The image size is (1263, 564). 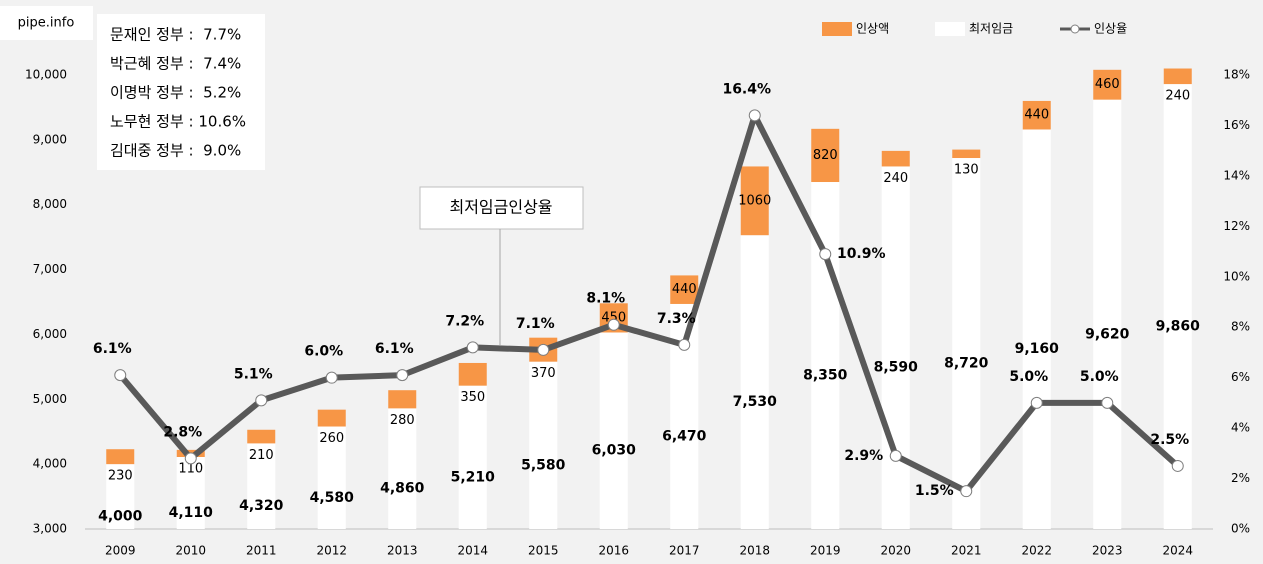 What do you see at coordinates (175, 93) in the screenshot?
I see `annotation: 이명박 정부 : 5.2%` at bounding box center [175, 93].